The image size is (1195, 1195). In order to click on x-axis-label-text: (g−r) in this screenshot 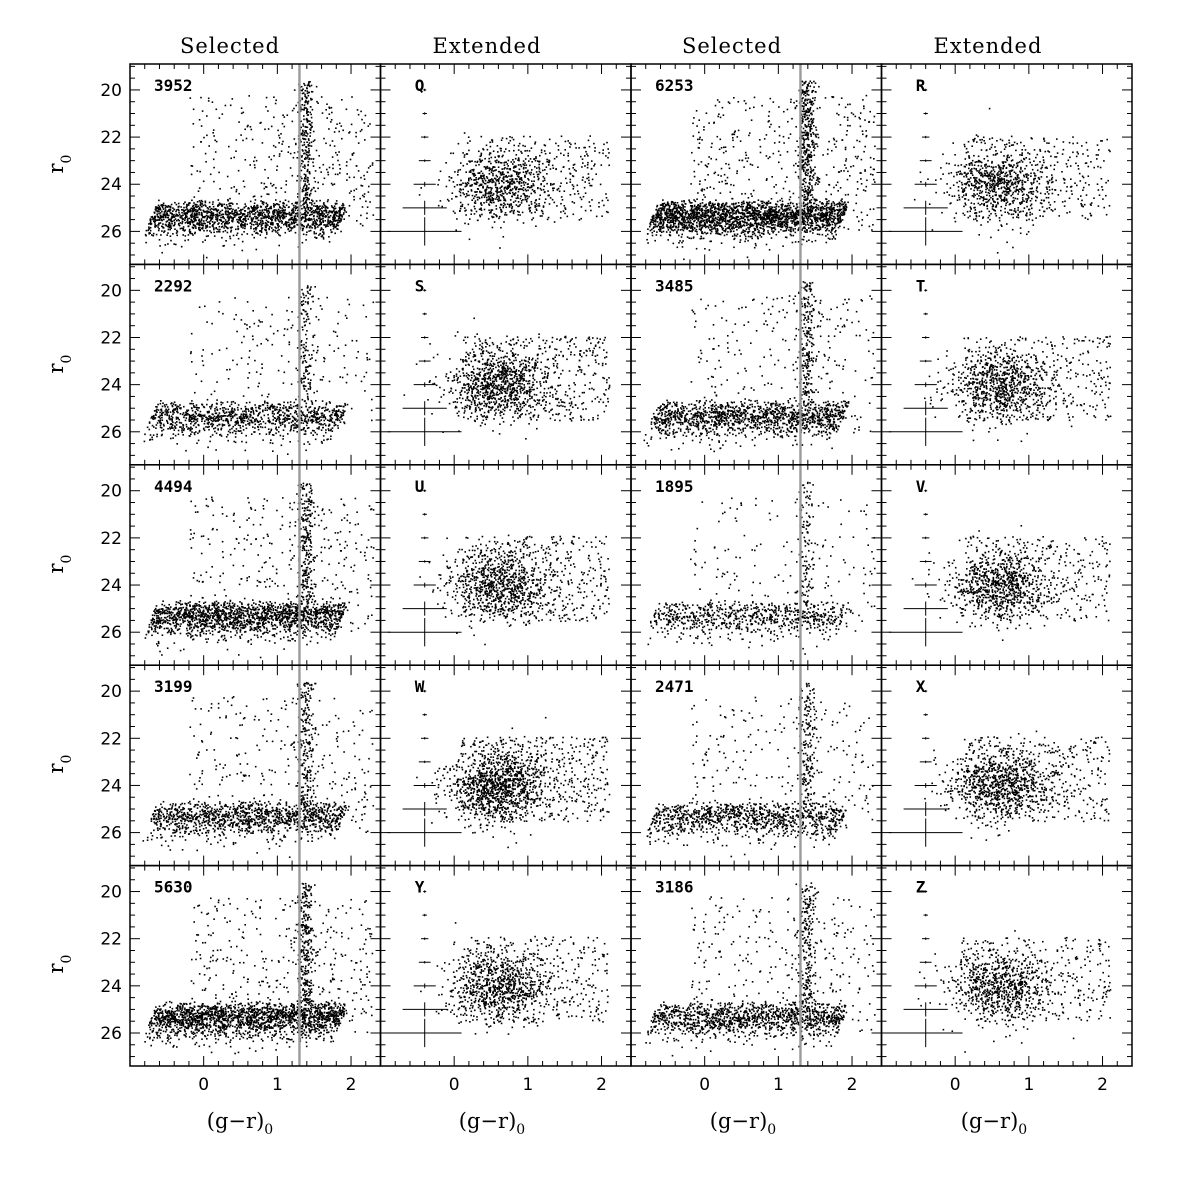, I will do `click(989, 1121)`.